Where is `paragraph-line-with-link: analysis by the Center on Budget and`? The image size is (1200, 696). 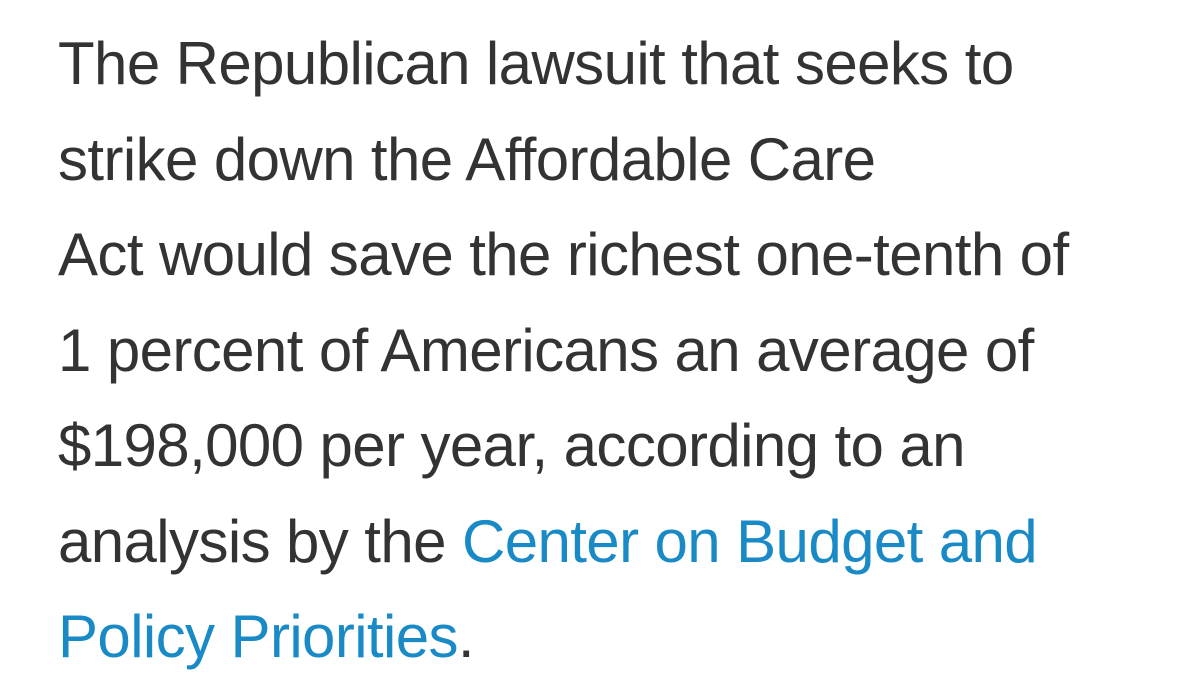
paragraph-line-with-link: analysis by the Center on Budget and is located at coordinates (618, 542).